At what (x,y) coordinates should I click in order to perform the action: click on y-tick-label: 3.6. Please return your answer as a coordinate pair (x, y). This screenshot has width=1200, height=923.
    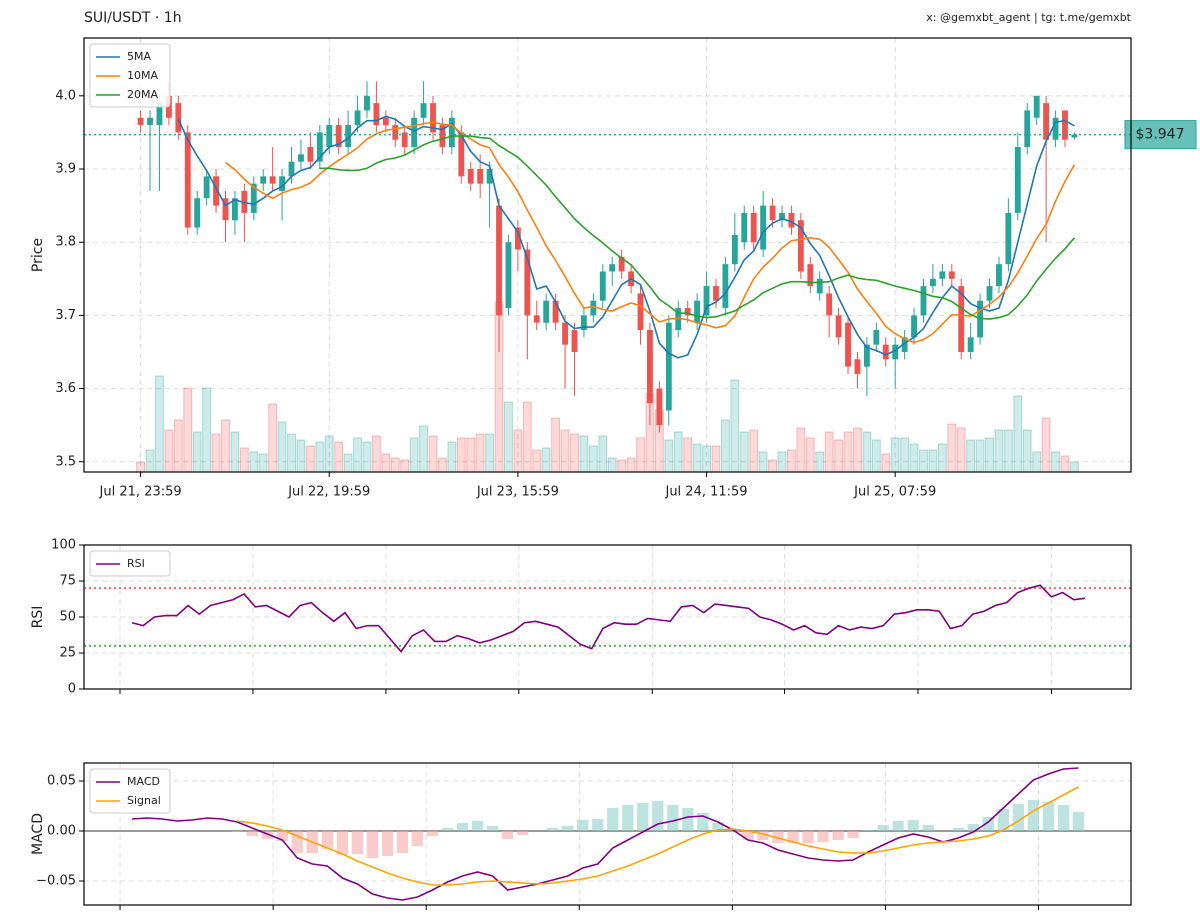
    Looking at the image, I should click on (65, 388).